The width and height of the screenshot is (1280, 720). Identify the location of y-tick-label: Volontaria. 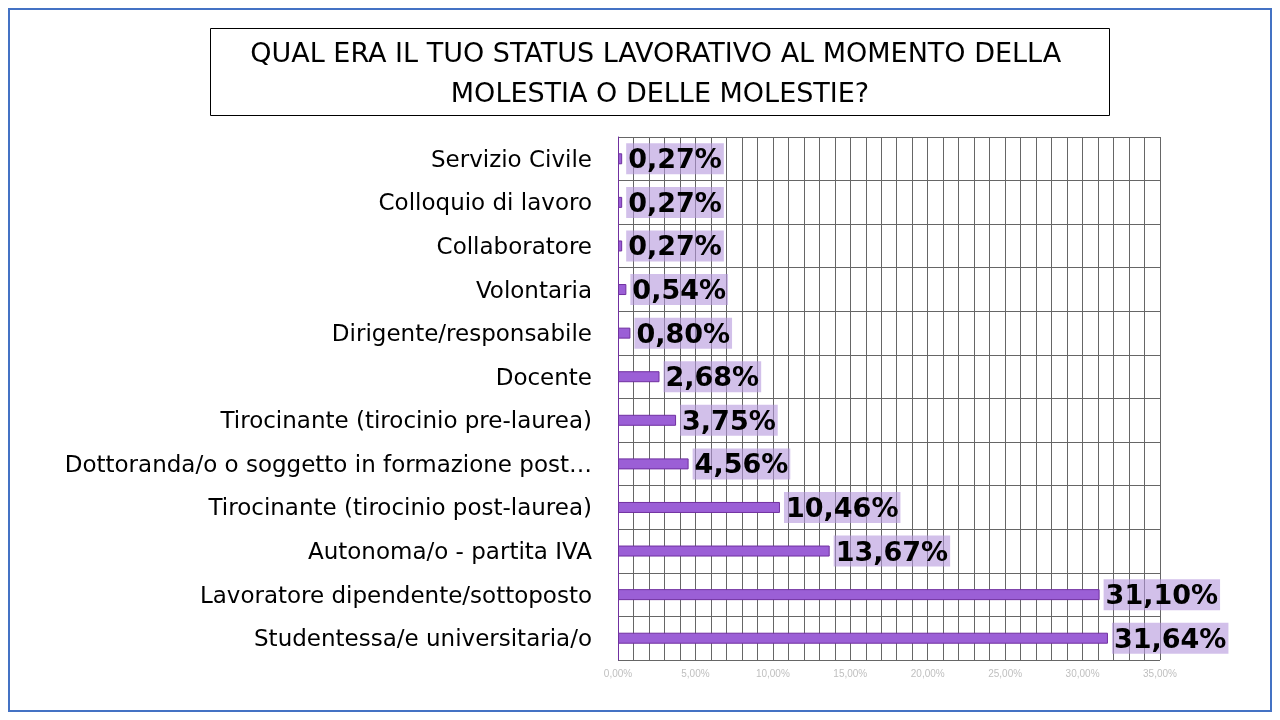
(533, 289).